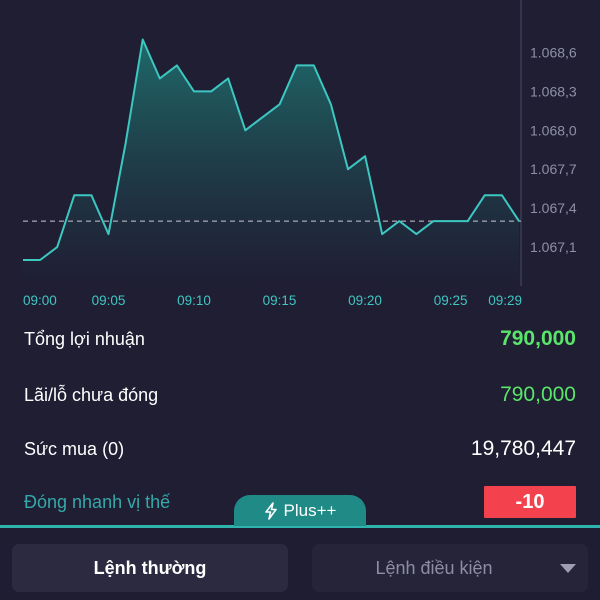 This screenshot has width=600, height=600. I want to click on unrealized-pnl-label: Lãi/lỗ chưa đóng, so click(91, 394).